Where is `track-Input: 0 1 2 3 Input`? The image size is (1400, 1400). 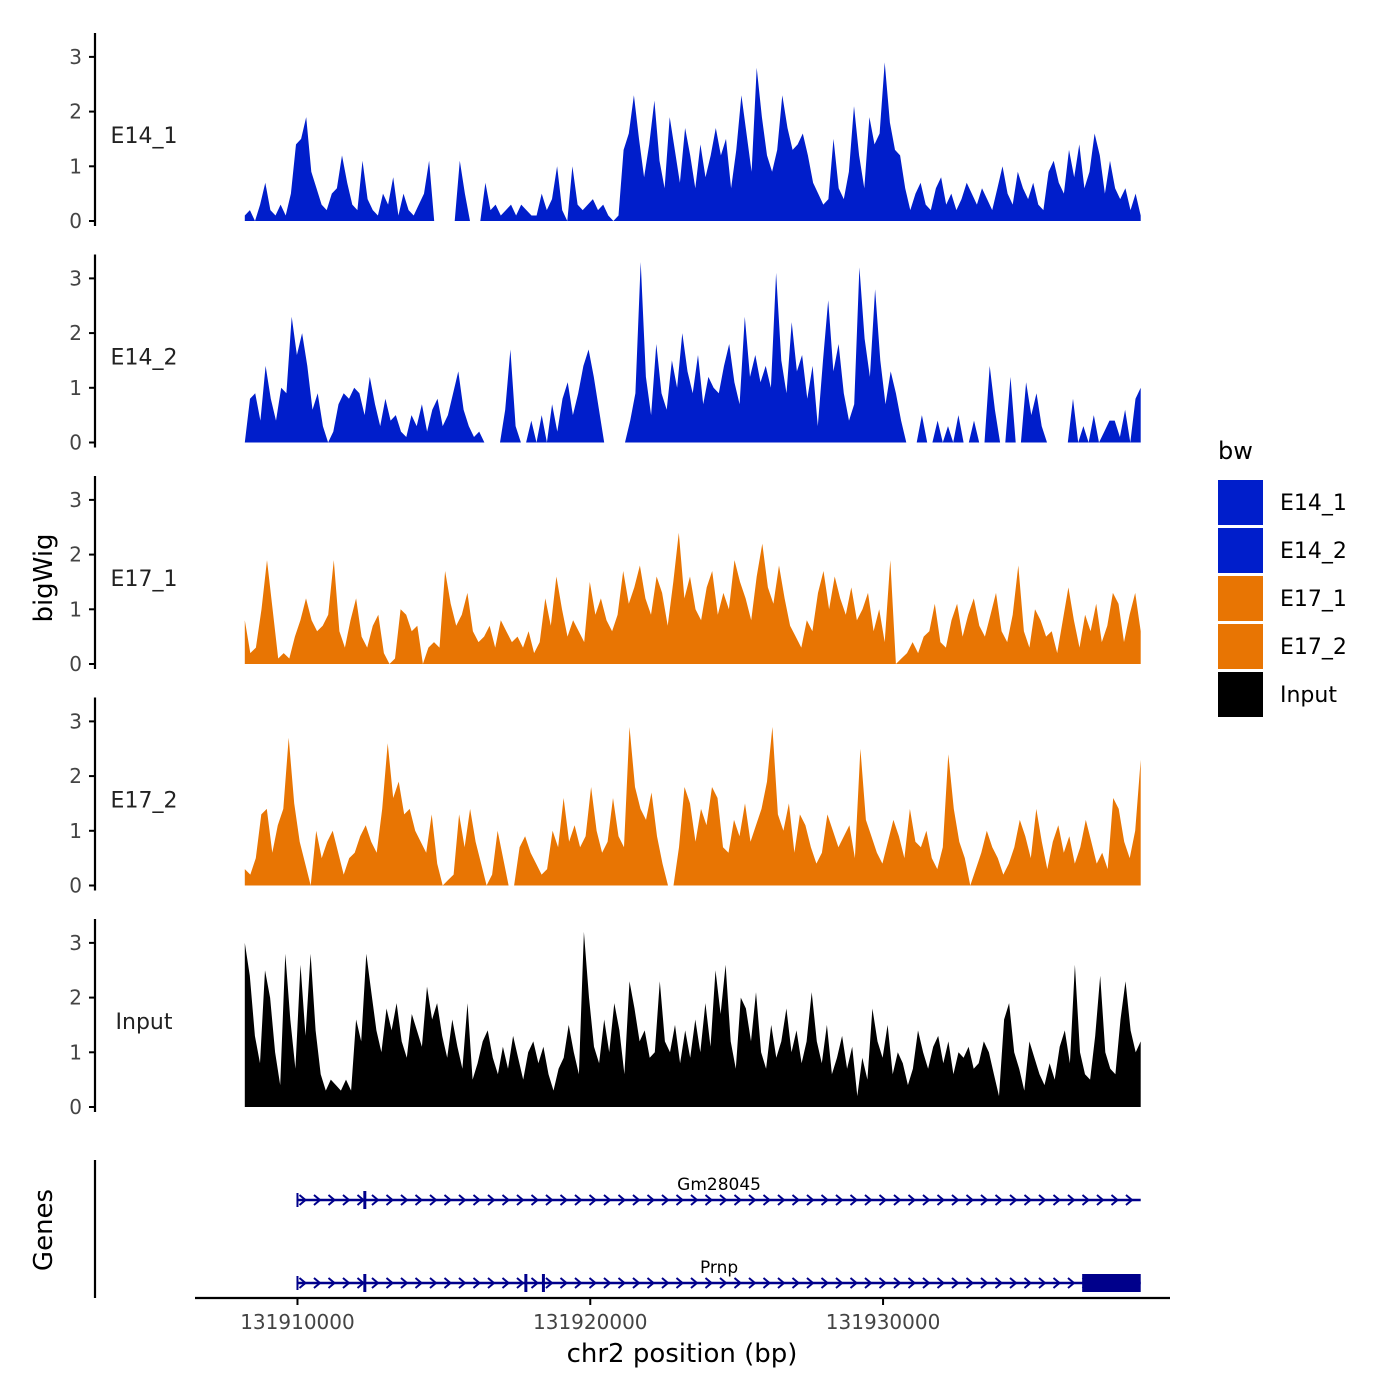
track-Input: 0 1 2 3 Input is located at coordinates (605, 1019).